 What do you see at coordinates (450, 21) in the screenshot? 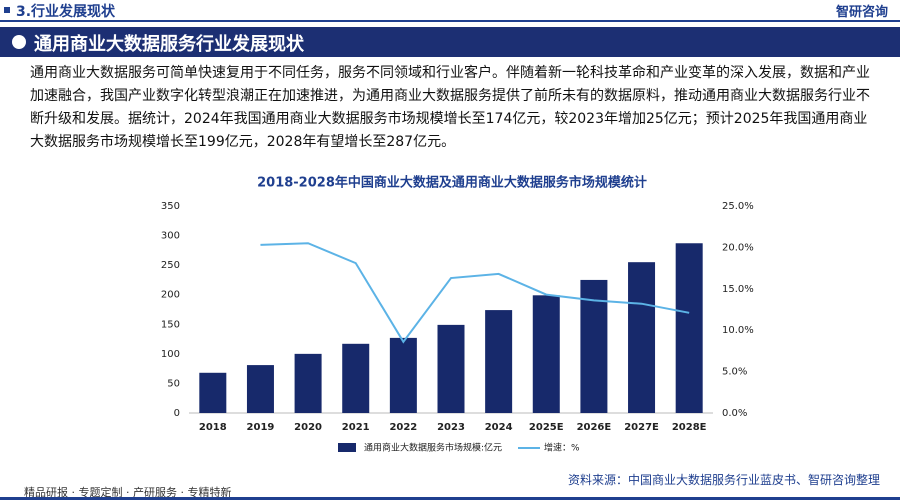
I see `header-rule` at bounding box center [450, 21].